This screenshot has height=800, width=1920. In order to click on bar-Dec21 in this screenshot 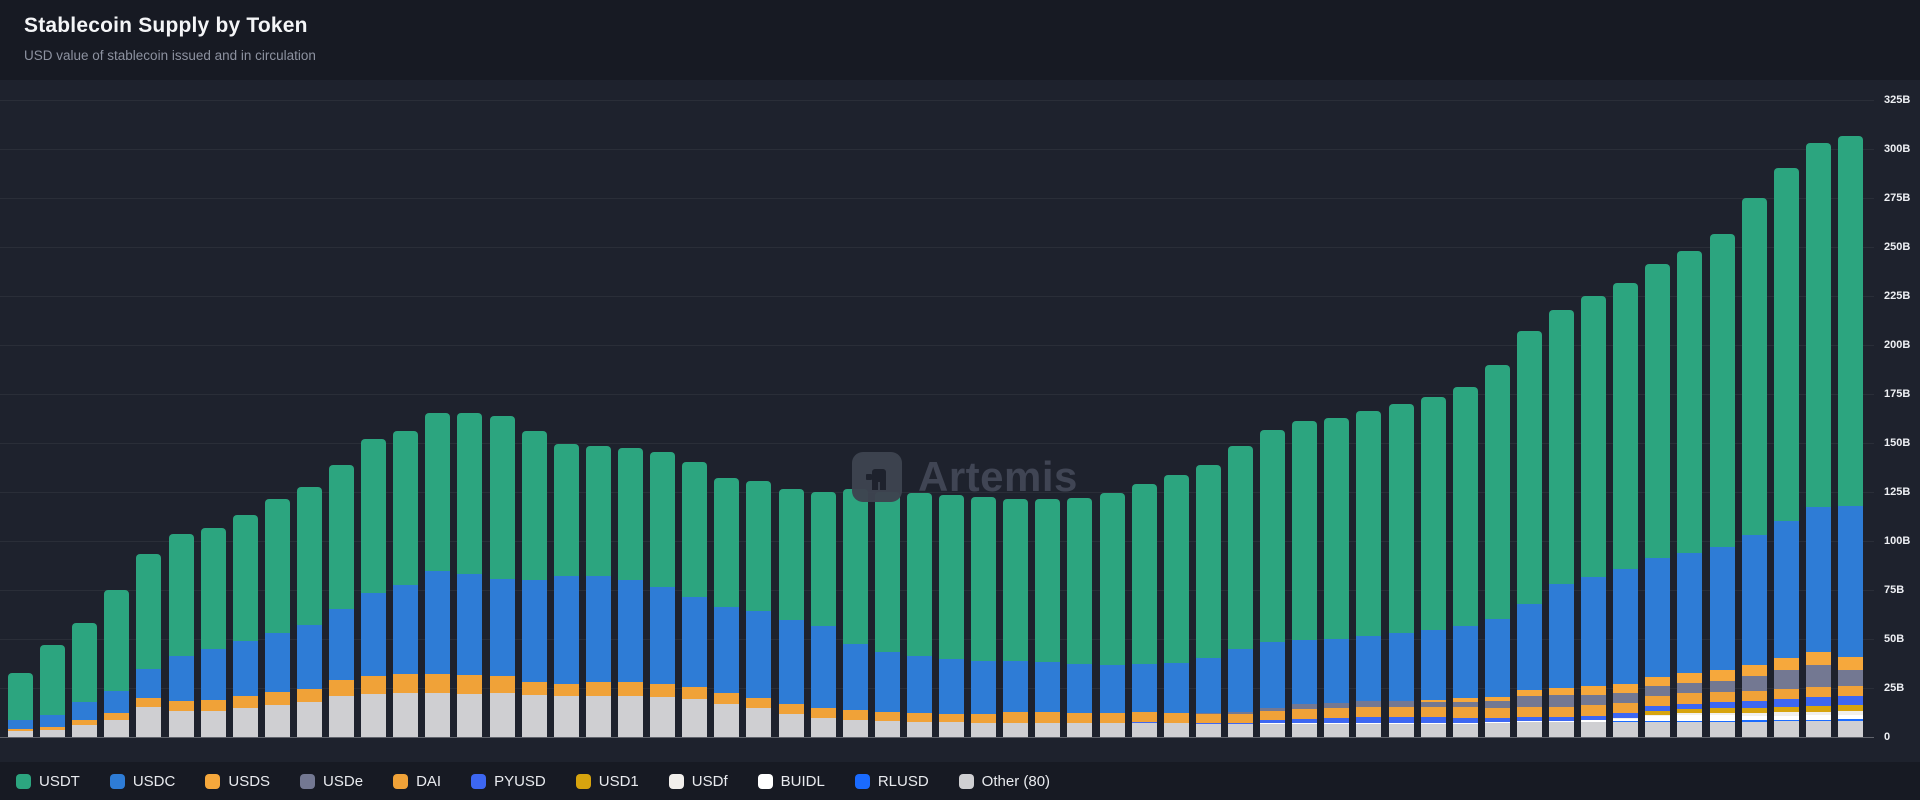, I will do `click(374, 588)`.